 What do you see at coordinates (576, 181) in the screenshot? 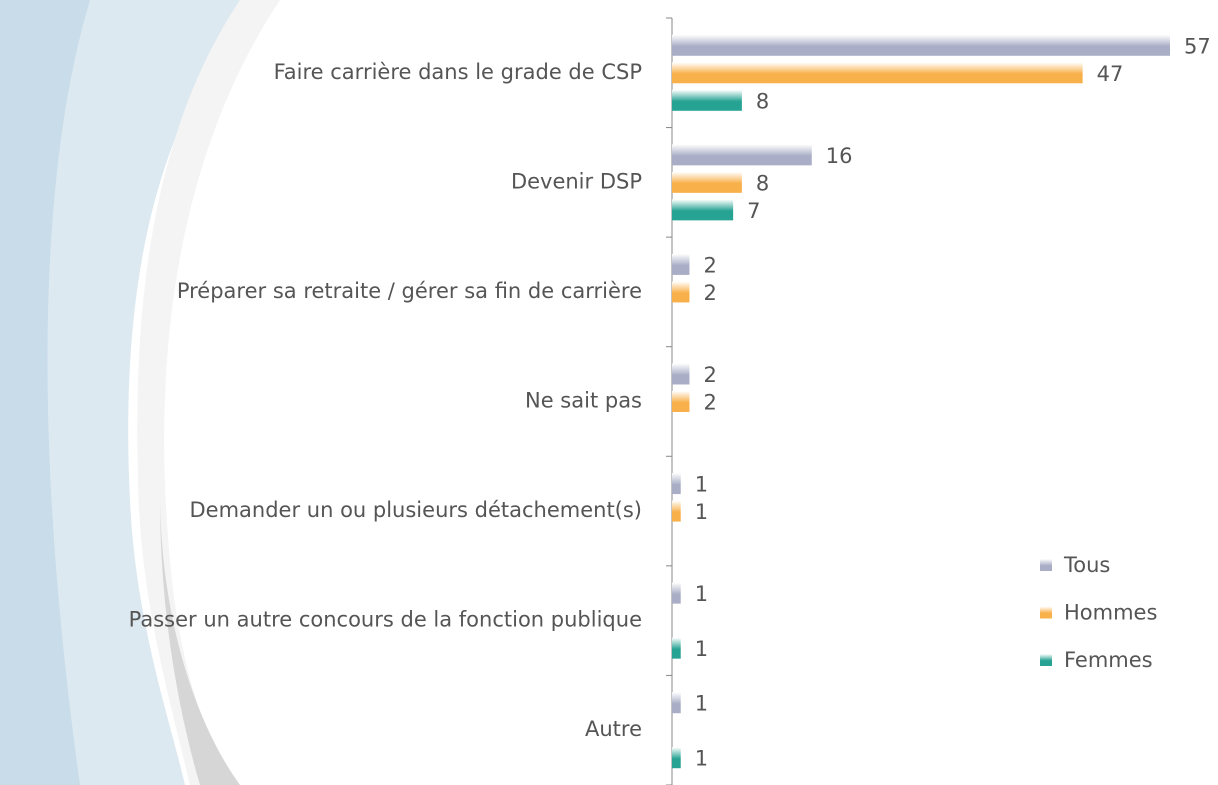
I see `category-label: Devenir DSP` at bounding box center [576, 181].